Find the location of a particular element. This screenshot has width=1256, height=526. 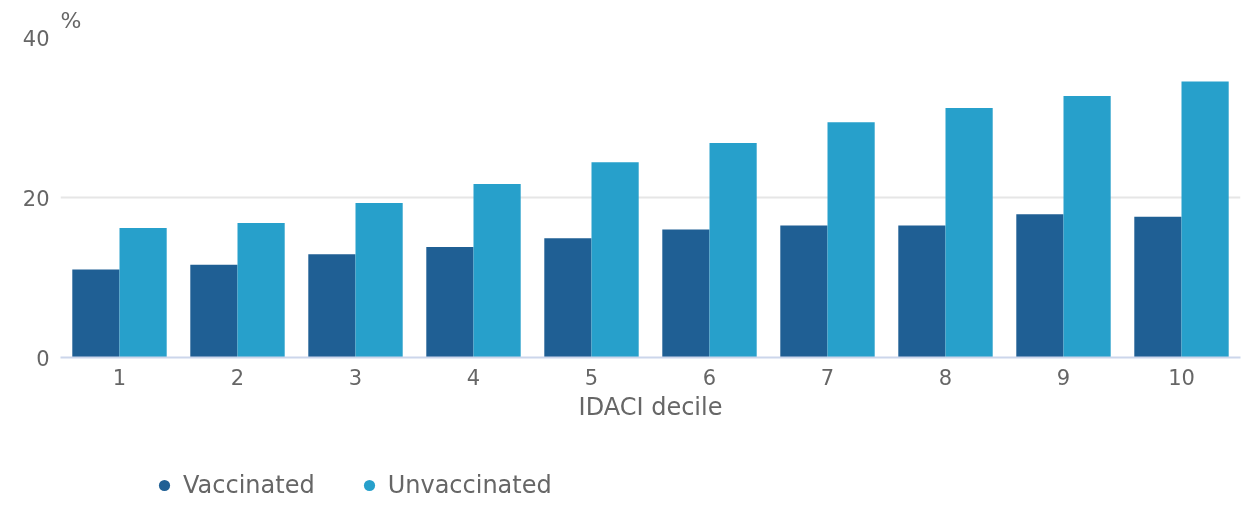

y-tick-label: 0 is located at coordinates (43, 358).